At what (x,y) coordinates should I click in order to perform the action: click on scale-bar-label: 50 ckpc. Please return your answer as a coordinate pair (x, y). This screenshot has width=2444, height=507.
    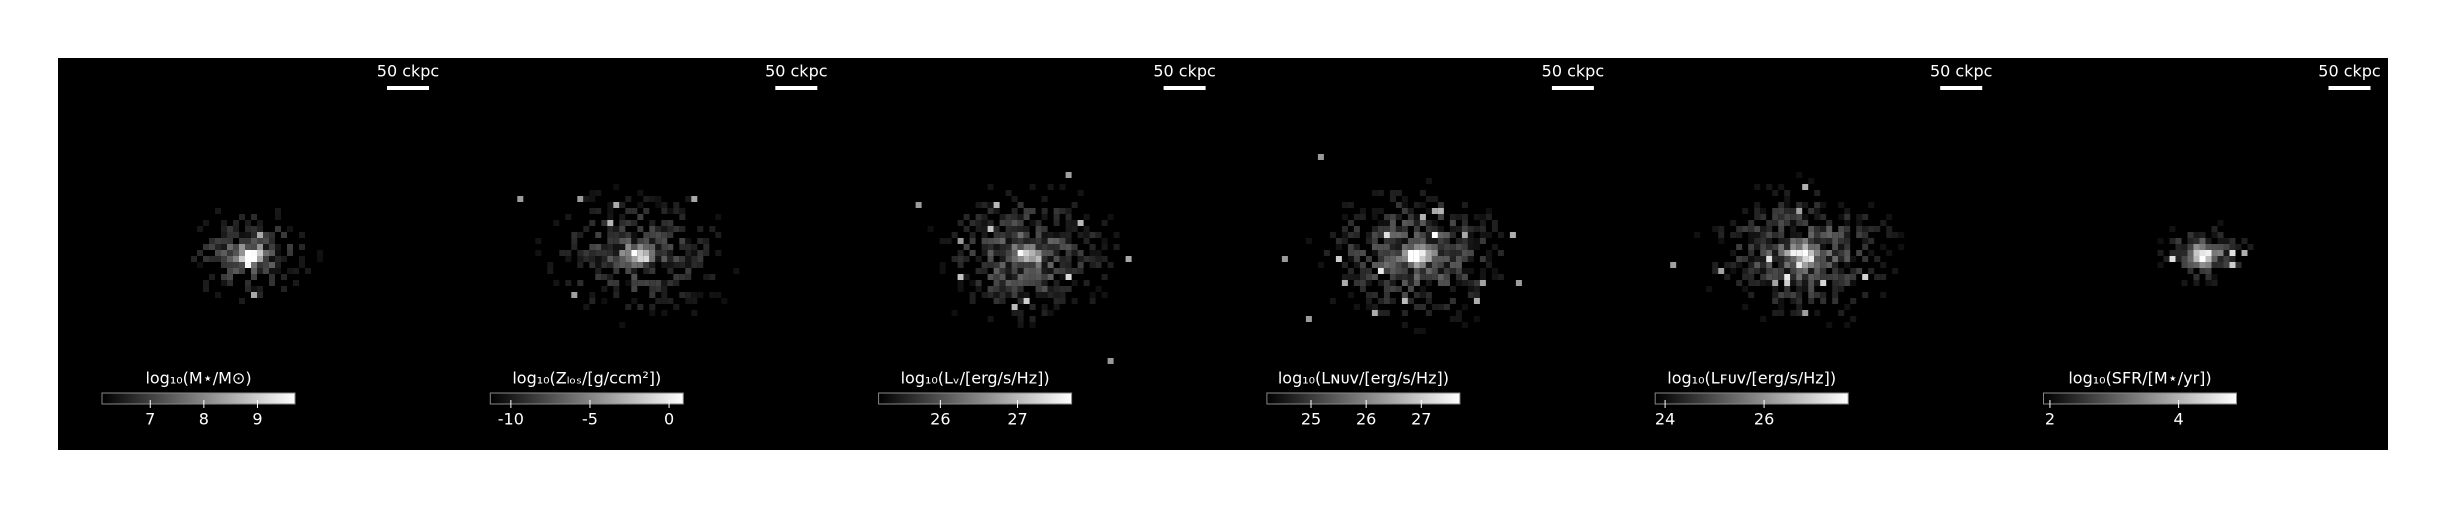
    Looking at the image, I should click on (2349, 71).